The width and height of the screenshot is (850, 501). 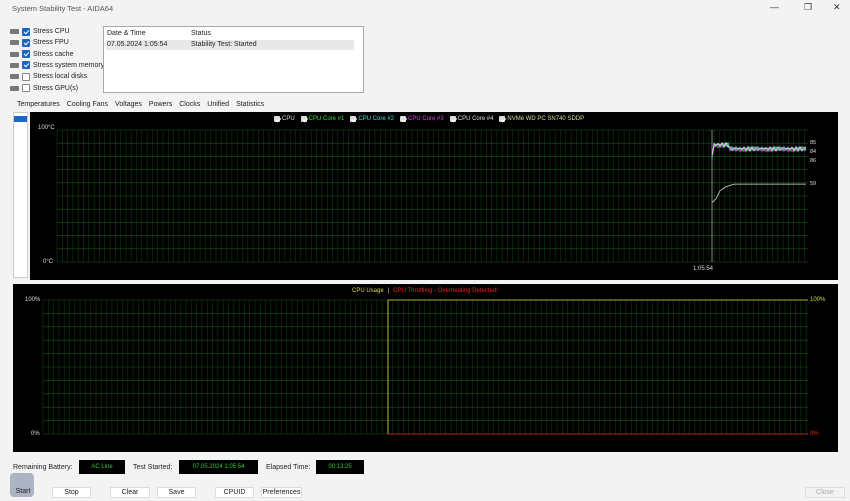 I want to click on cpu-usage-series, so click(x=597, y=366).